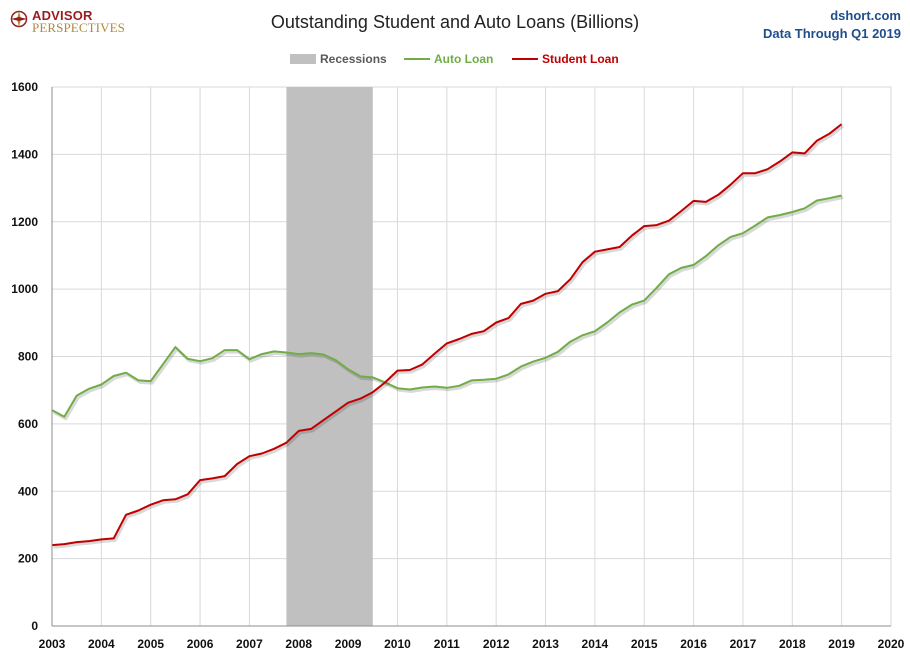 This screenshot has width=910, height=661. Describe the element at coordinates (891, 644) in the screenshot. I see `x-tick-label: 2020` at that location.